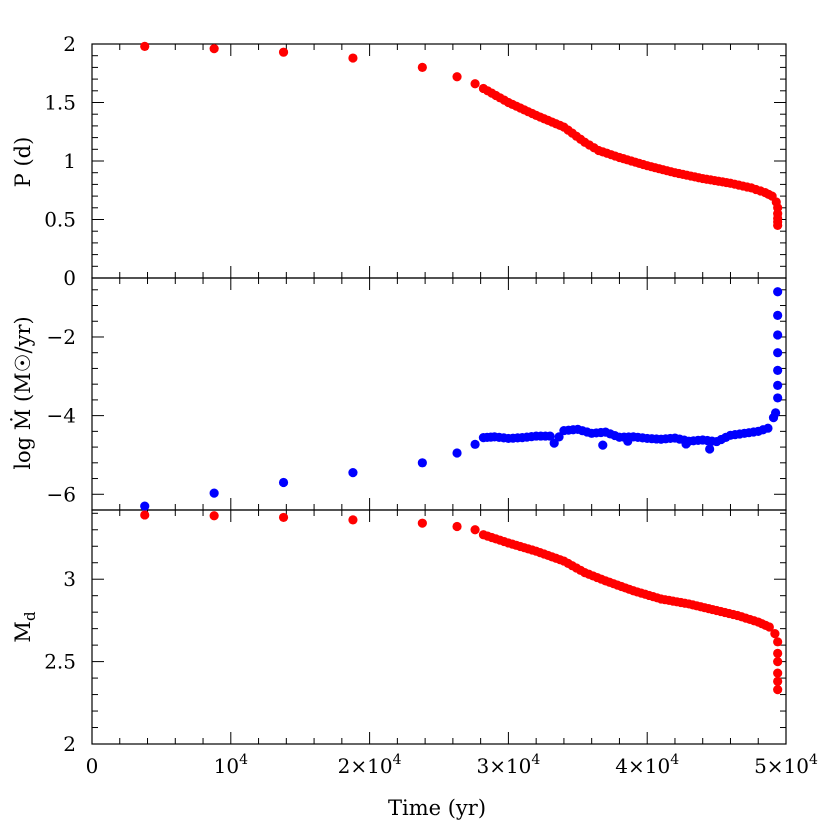 The height and width of the screenshot is (835, 830). Describe the element at coordinates (69, 744) in the screenshot. I see `y-tick-label-mass: 2` at that location.